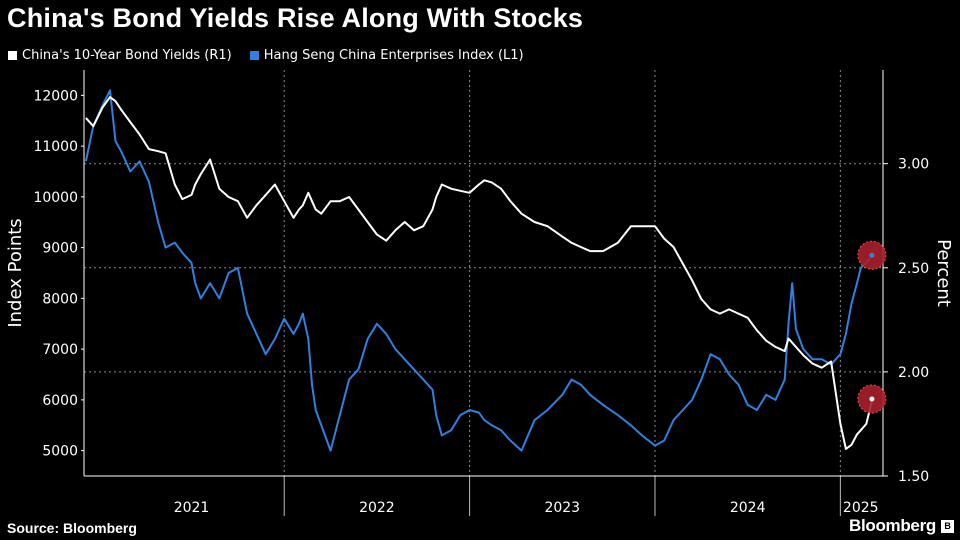 The width and height of the screenshot is (960, 540). I want to click on right-tick-label: 2.00, so click(913, 373).